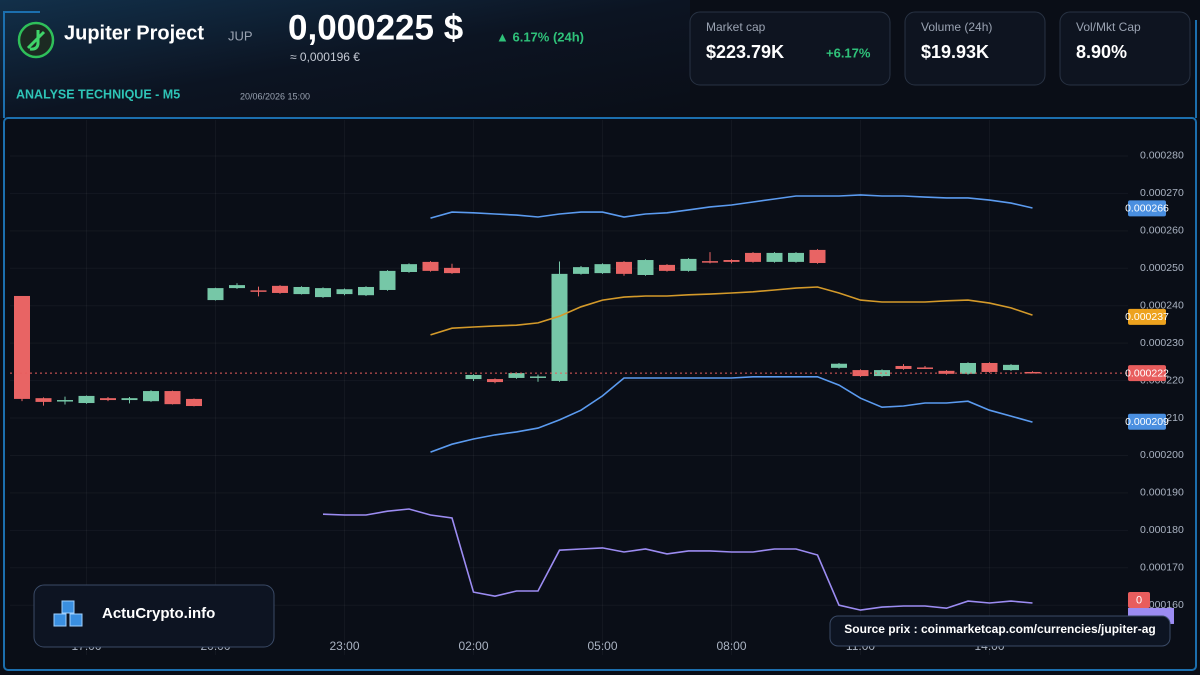  Describe the element at coordinates (158, 613) in the screenshot. I see `brand: ActuCrypto.info` at that location.